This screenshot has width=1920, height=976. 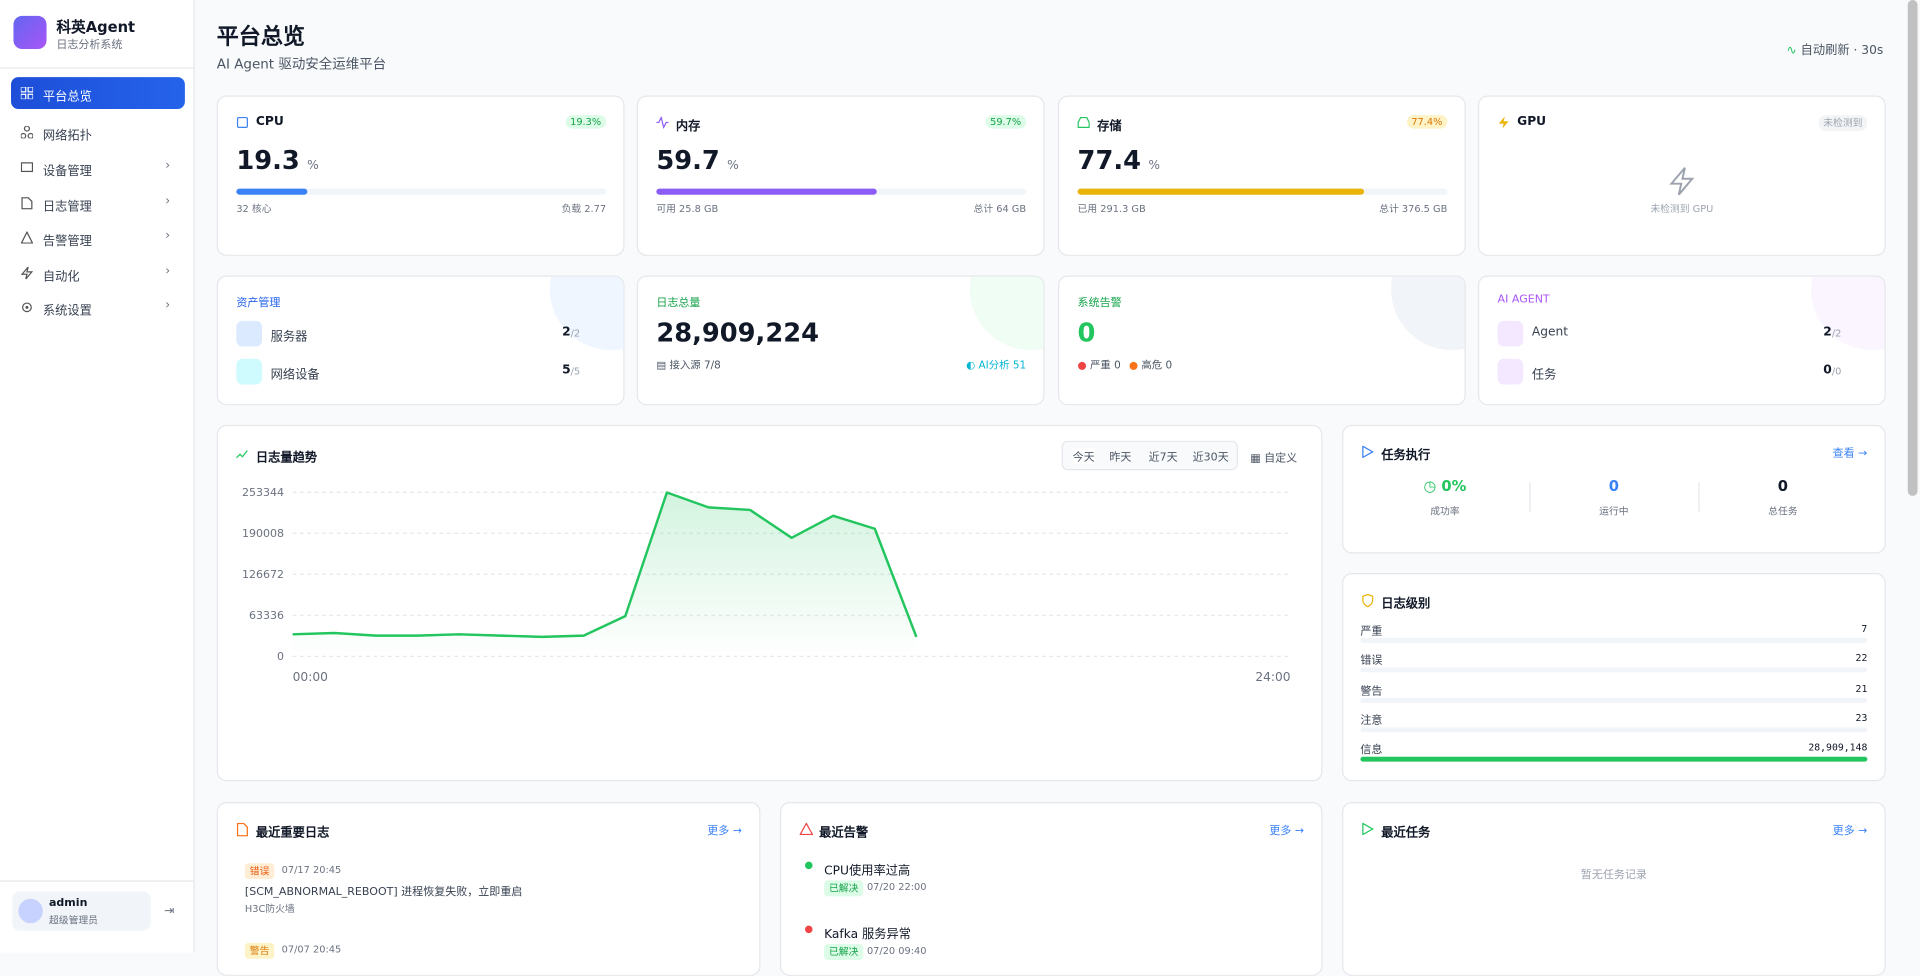 I want to click on sources-label: 接入源 7/8, so click(x=695, y=366).